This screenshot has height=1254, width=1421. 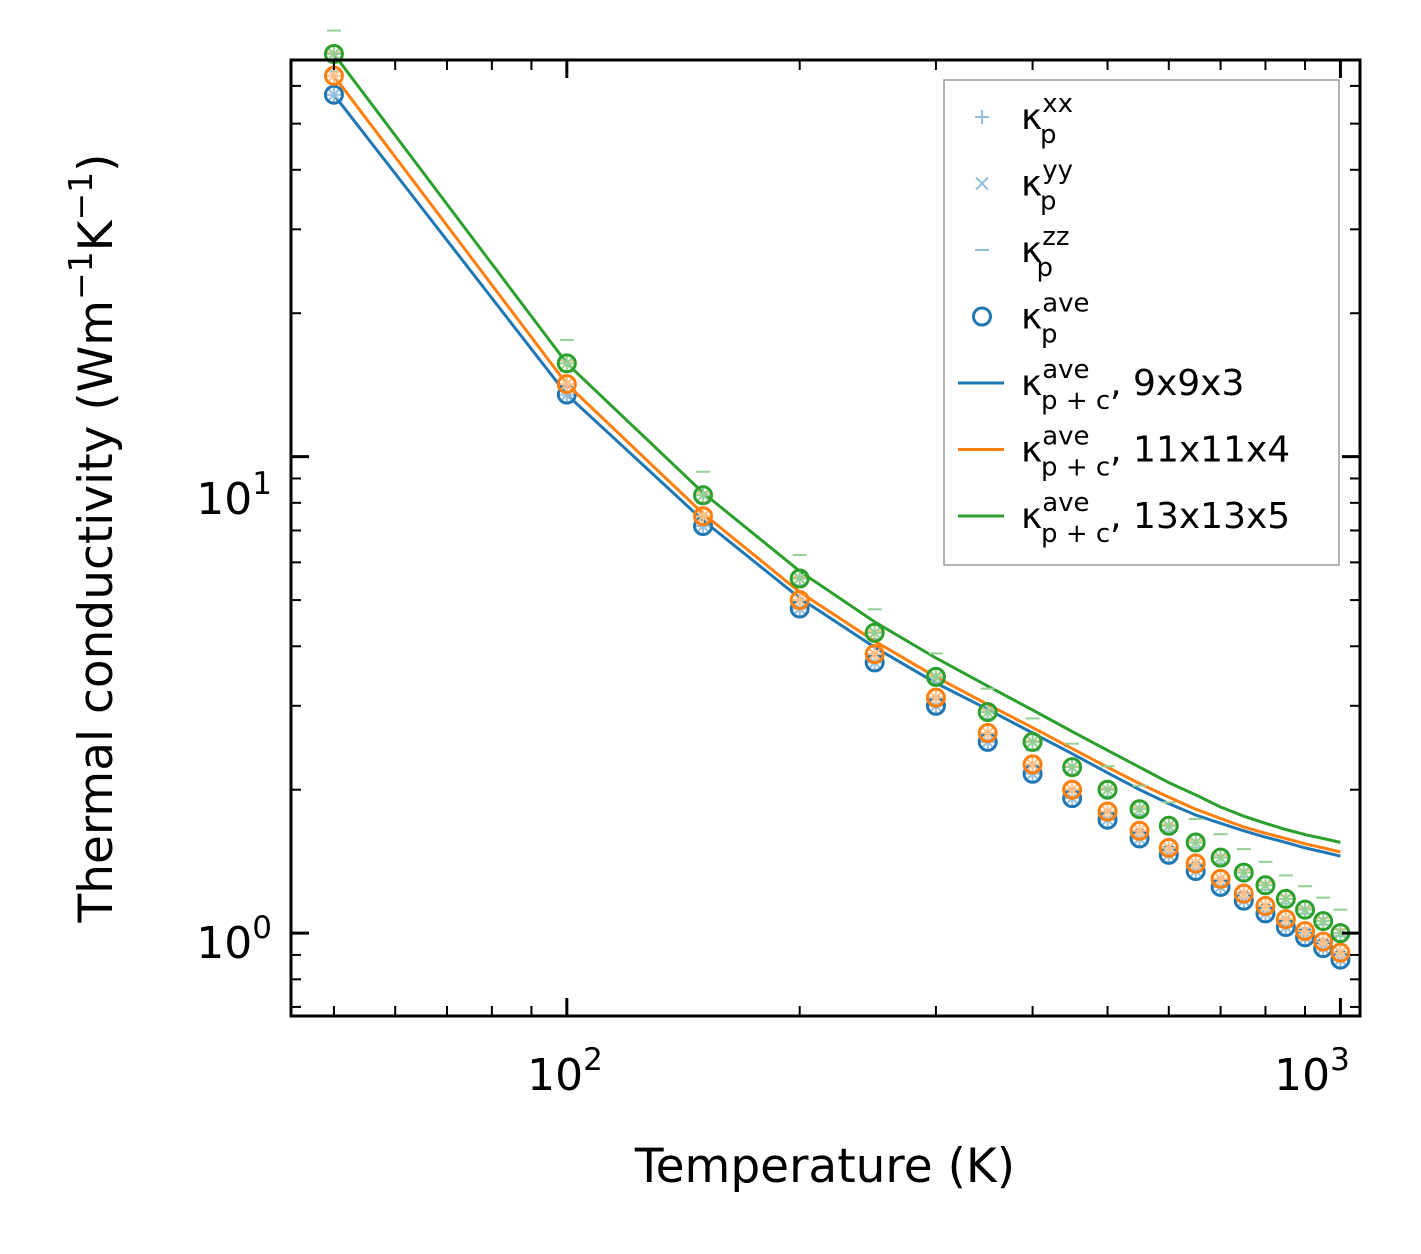 I want to click on marker-13x13x5-T200, so click(x=799, y=571).